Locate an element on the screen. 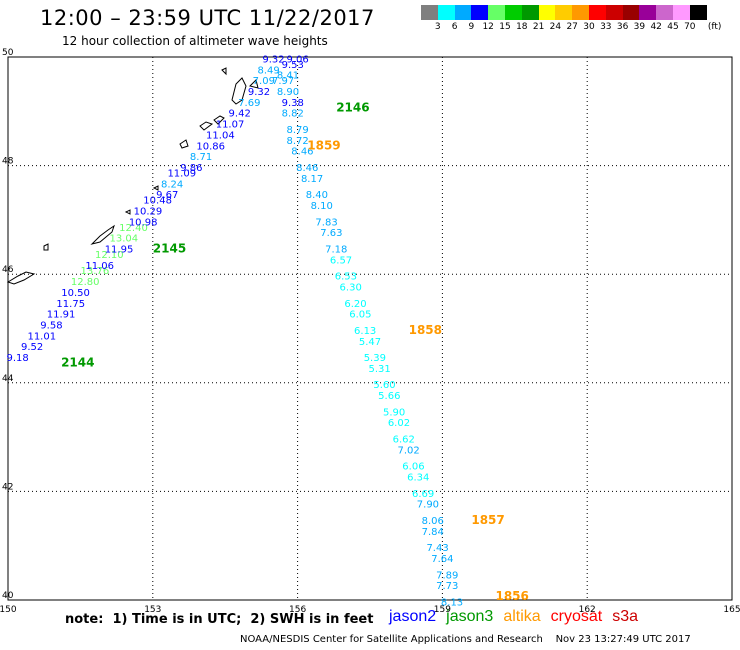  swh-value: 7.18 is located at coordinates (336, 249).